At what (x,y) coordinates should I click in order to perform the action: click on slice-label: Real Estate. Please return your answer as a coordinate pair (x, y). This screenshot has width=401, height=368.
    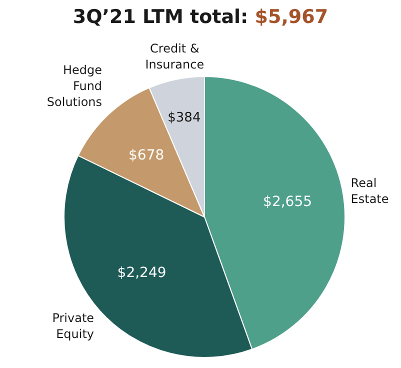
    Looking at the image, I should click on (369, 191).